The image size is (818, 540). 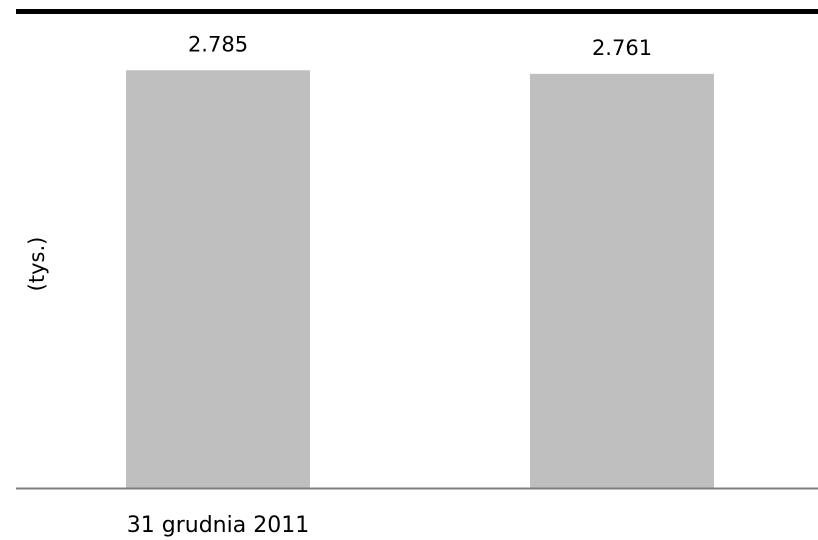 What do you see at coordinates (622, 48) in the screenshot?
I see `data-label-2: 2.761` at bounding box center [622, 48].